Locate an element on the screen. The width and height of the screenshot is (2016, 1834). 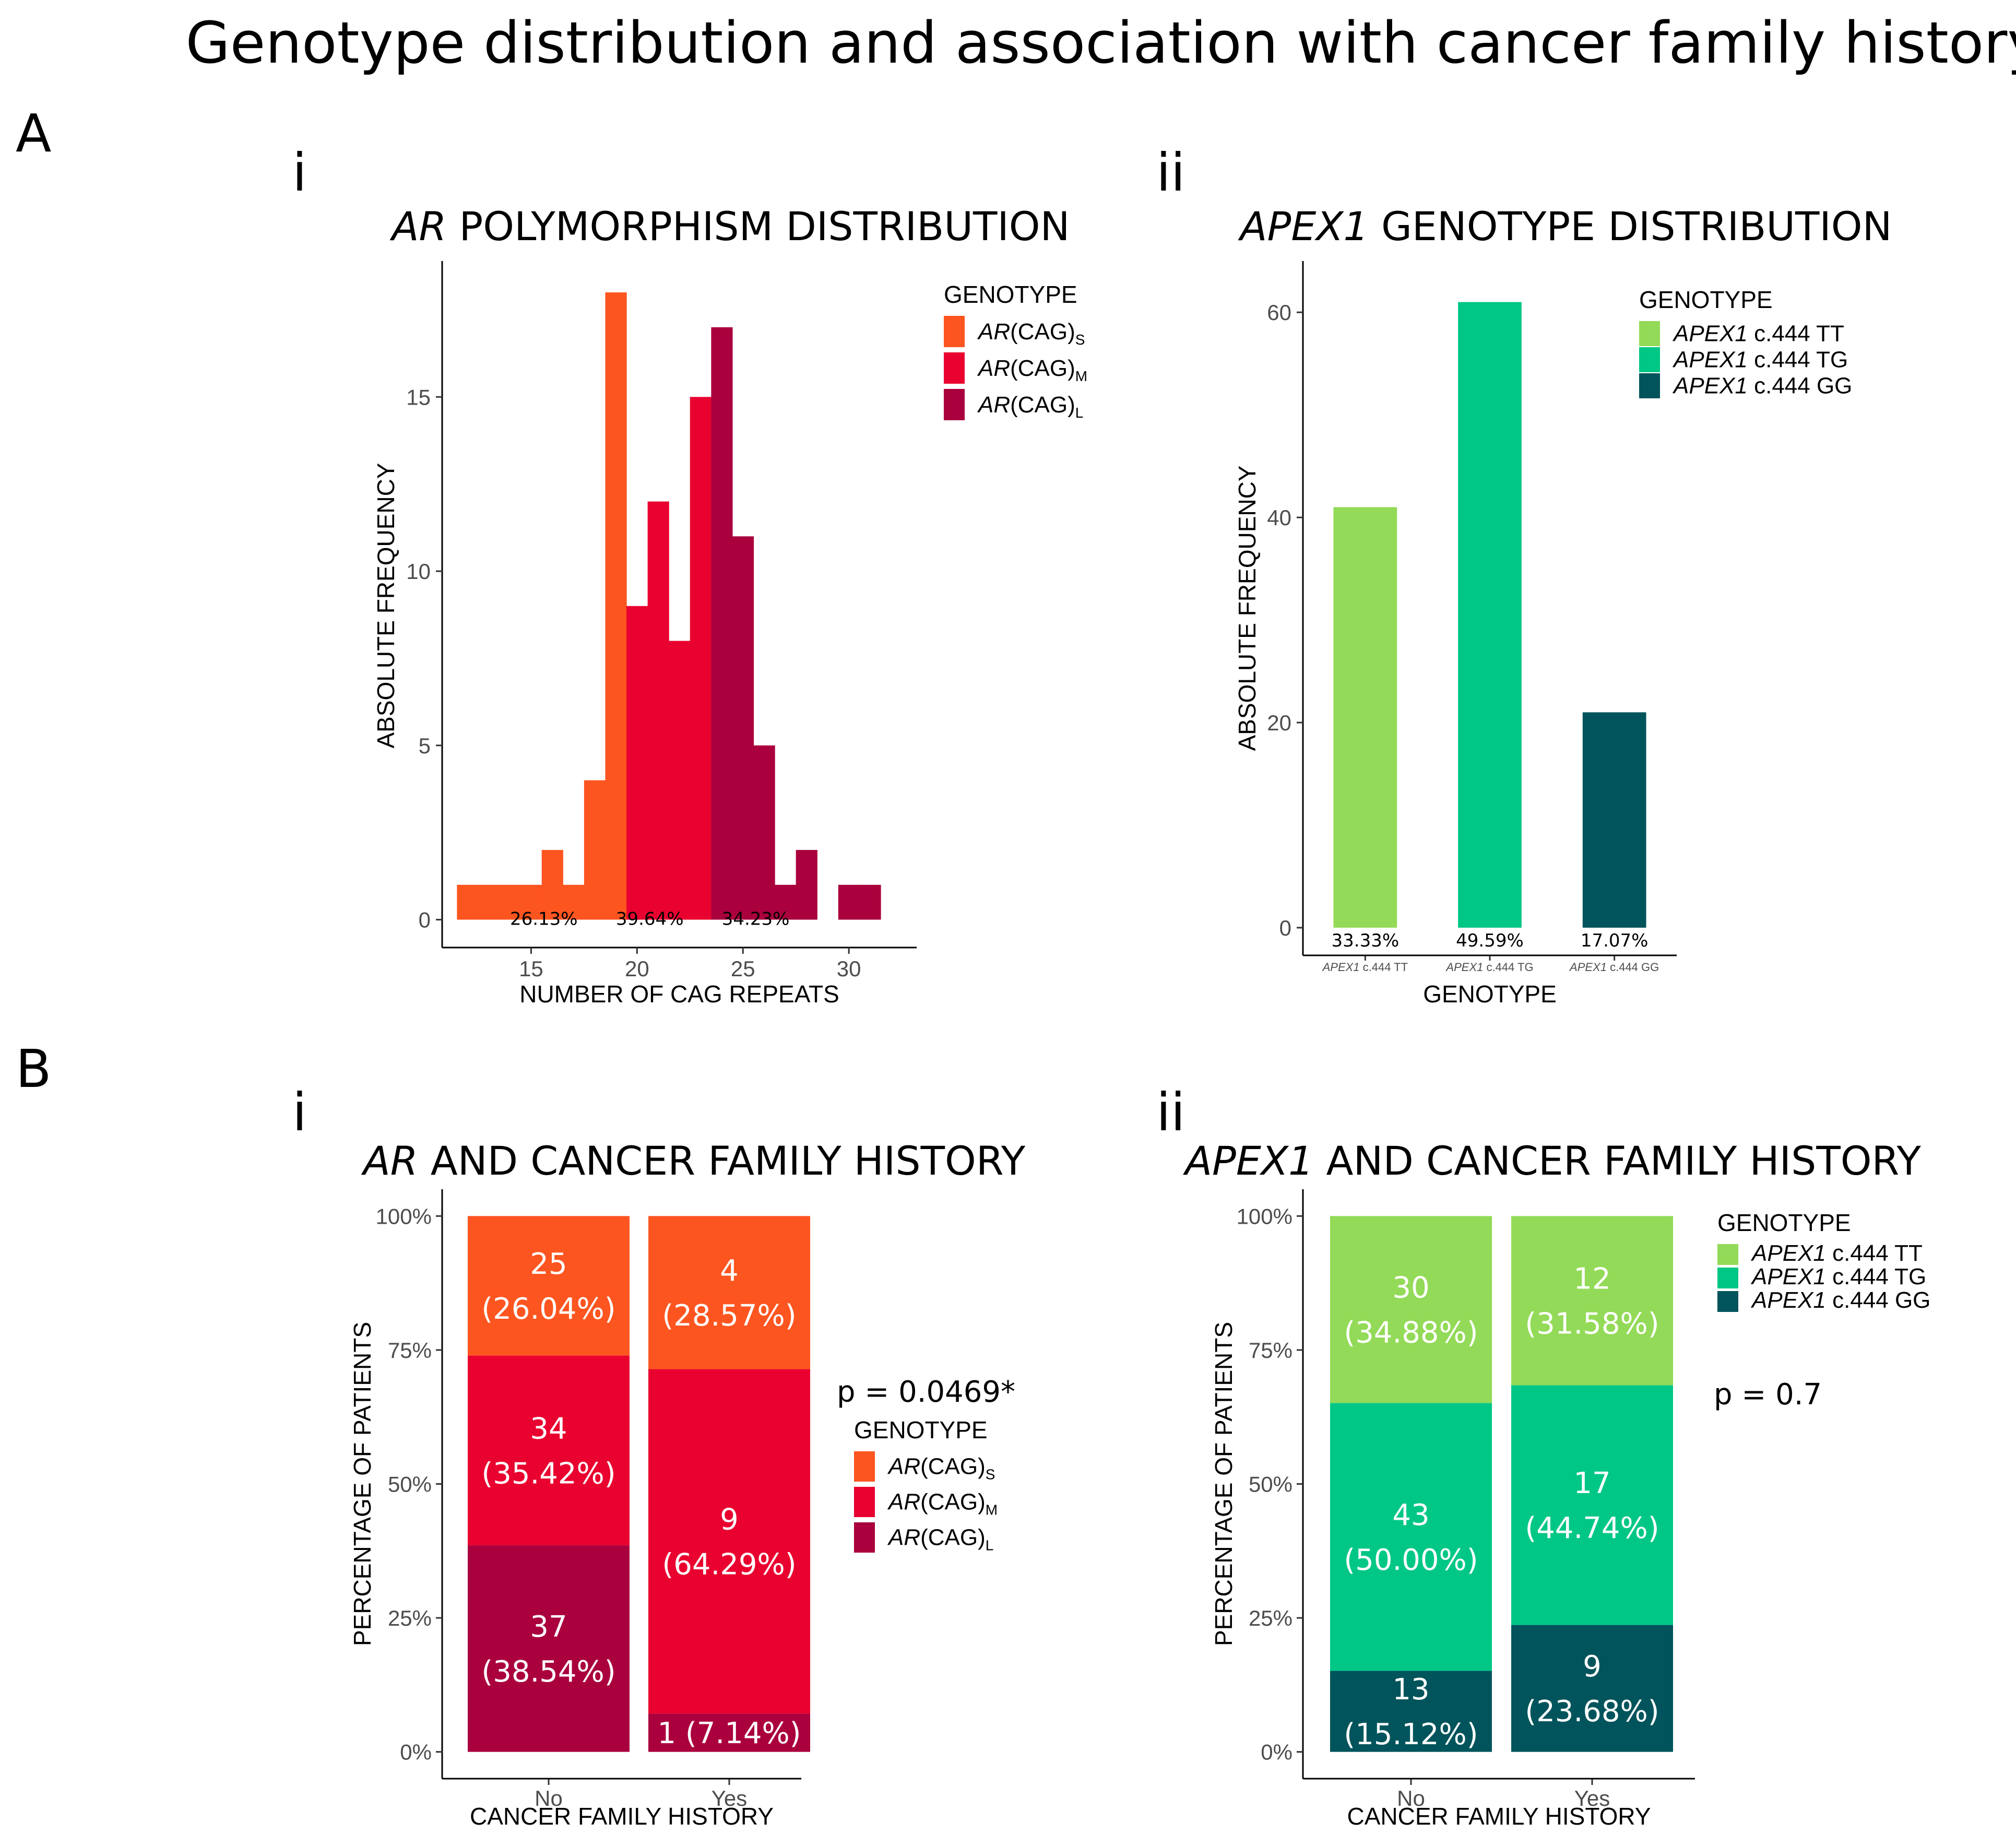
x-tick-label: 15 is located at coordinates (531, 968).